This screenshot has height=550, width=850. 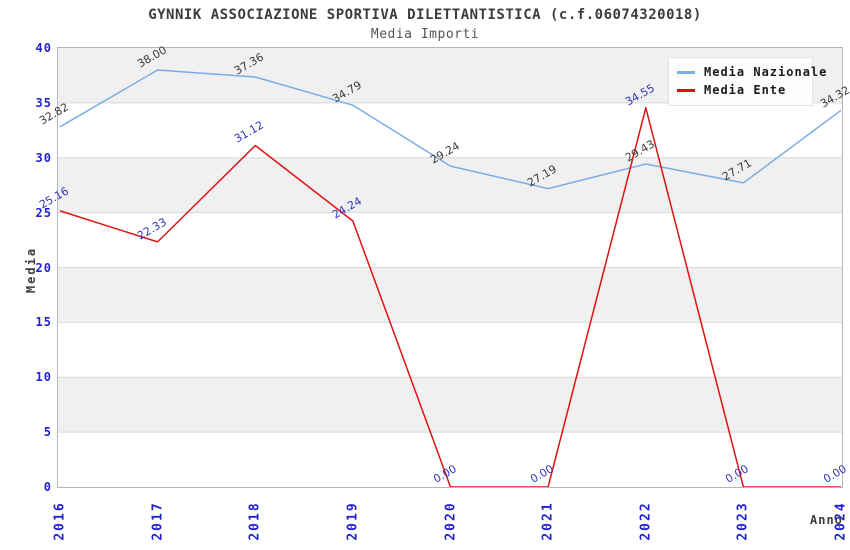 What do you see at coordinates (43, 212) in the screenshot?
I see `y-tick-label: 25` at bounding box center [43, 212].